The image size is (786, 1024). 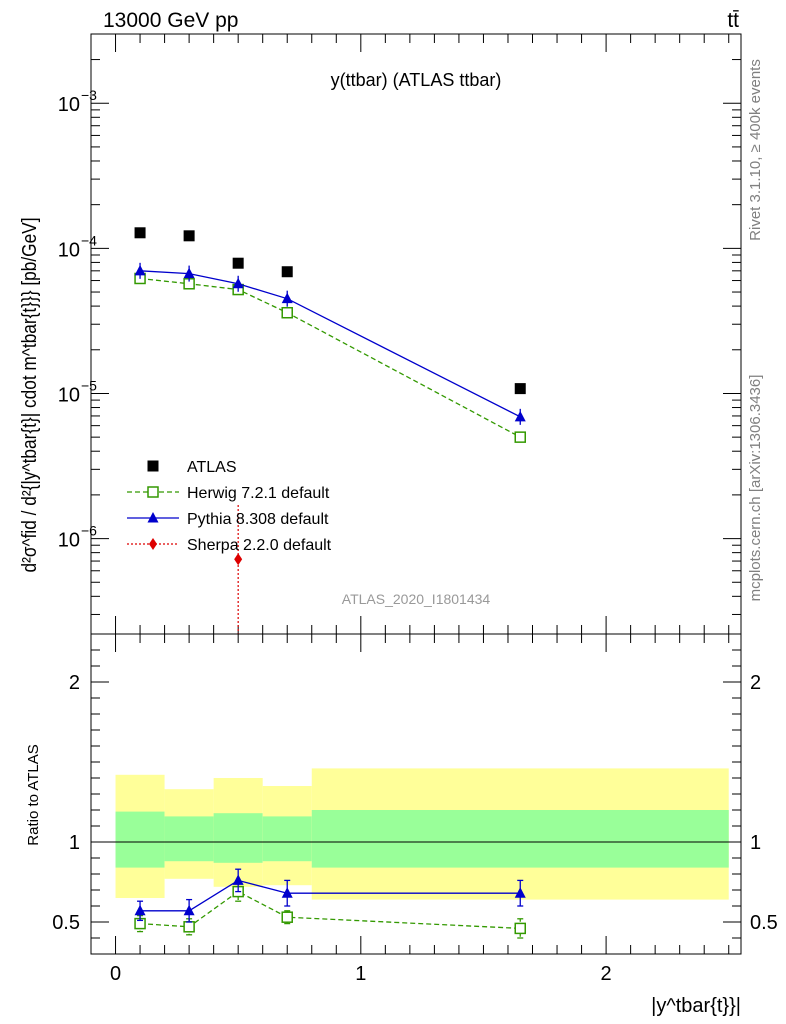 What do you see at coordinates (89, 240) in the screenshot?
I see `main-y-tick-label-exponent: −4` at bounding box center [89, 240].